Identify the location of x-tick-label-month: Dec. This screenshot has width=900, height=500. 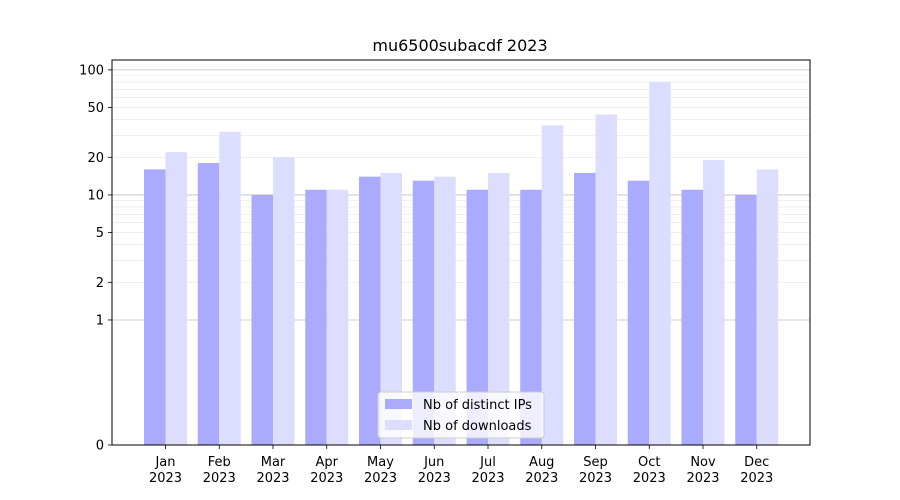
(756, 462).